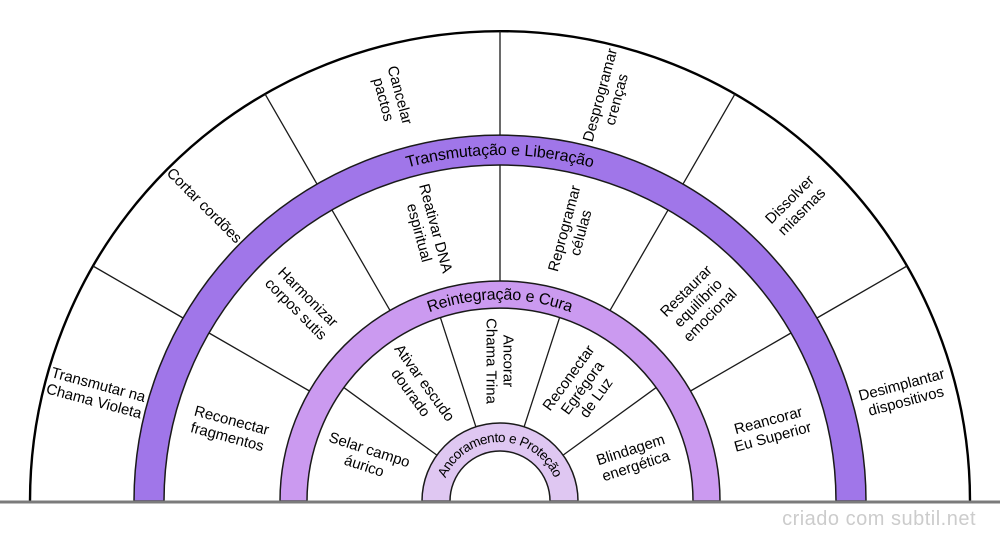 Image resolution: width=1000 pixels, height=540 pixels. What do you see at coordinates (229, 428) in the screenshot?
I see `segment-label: Reconectarfragmentos` at bounding box center [229, 428].